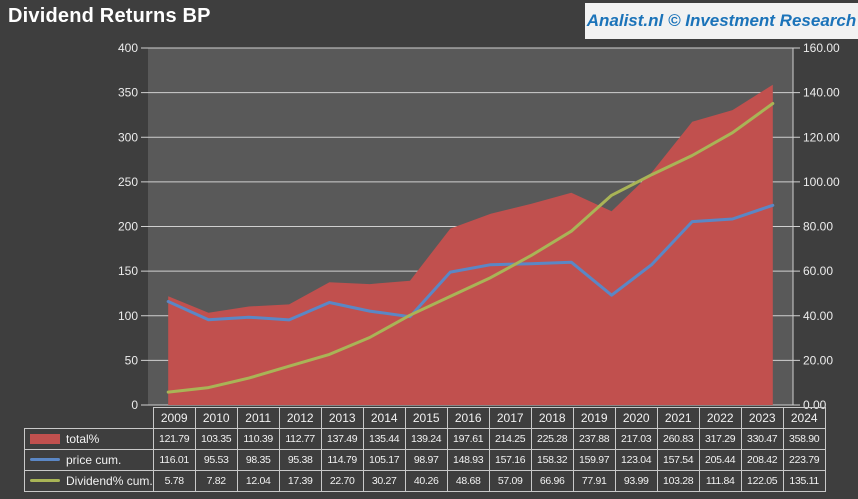 The image size is (858, 499). Describe the element at coordinates (821, 93) in the screenshot. I see `right-axis-label: 140.00` at that location.